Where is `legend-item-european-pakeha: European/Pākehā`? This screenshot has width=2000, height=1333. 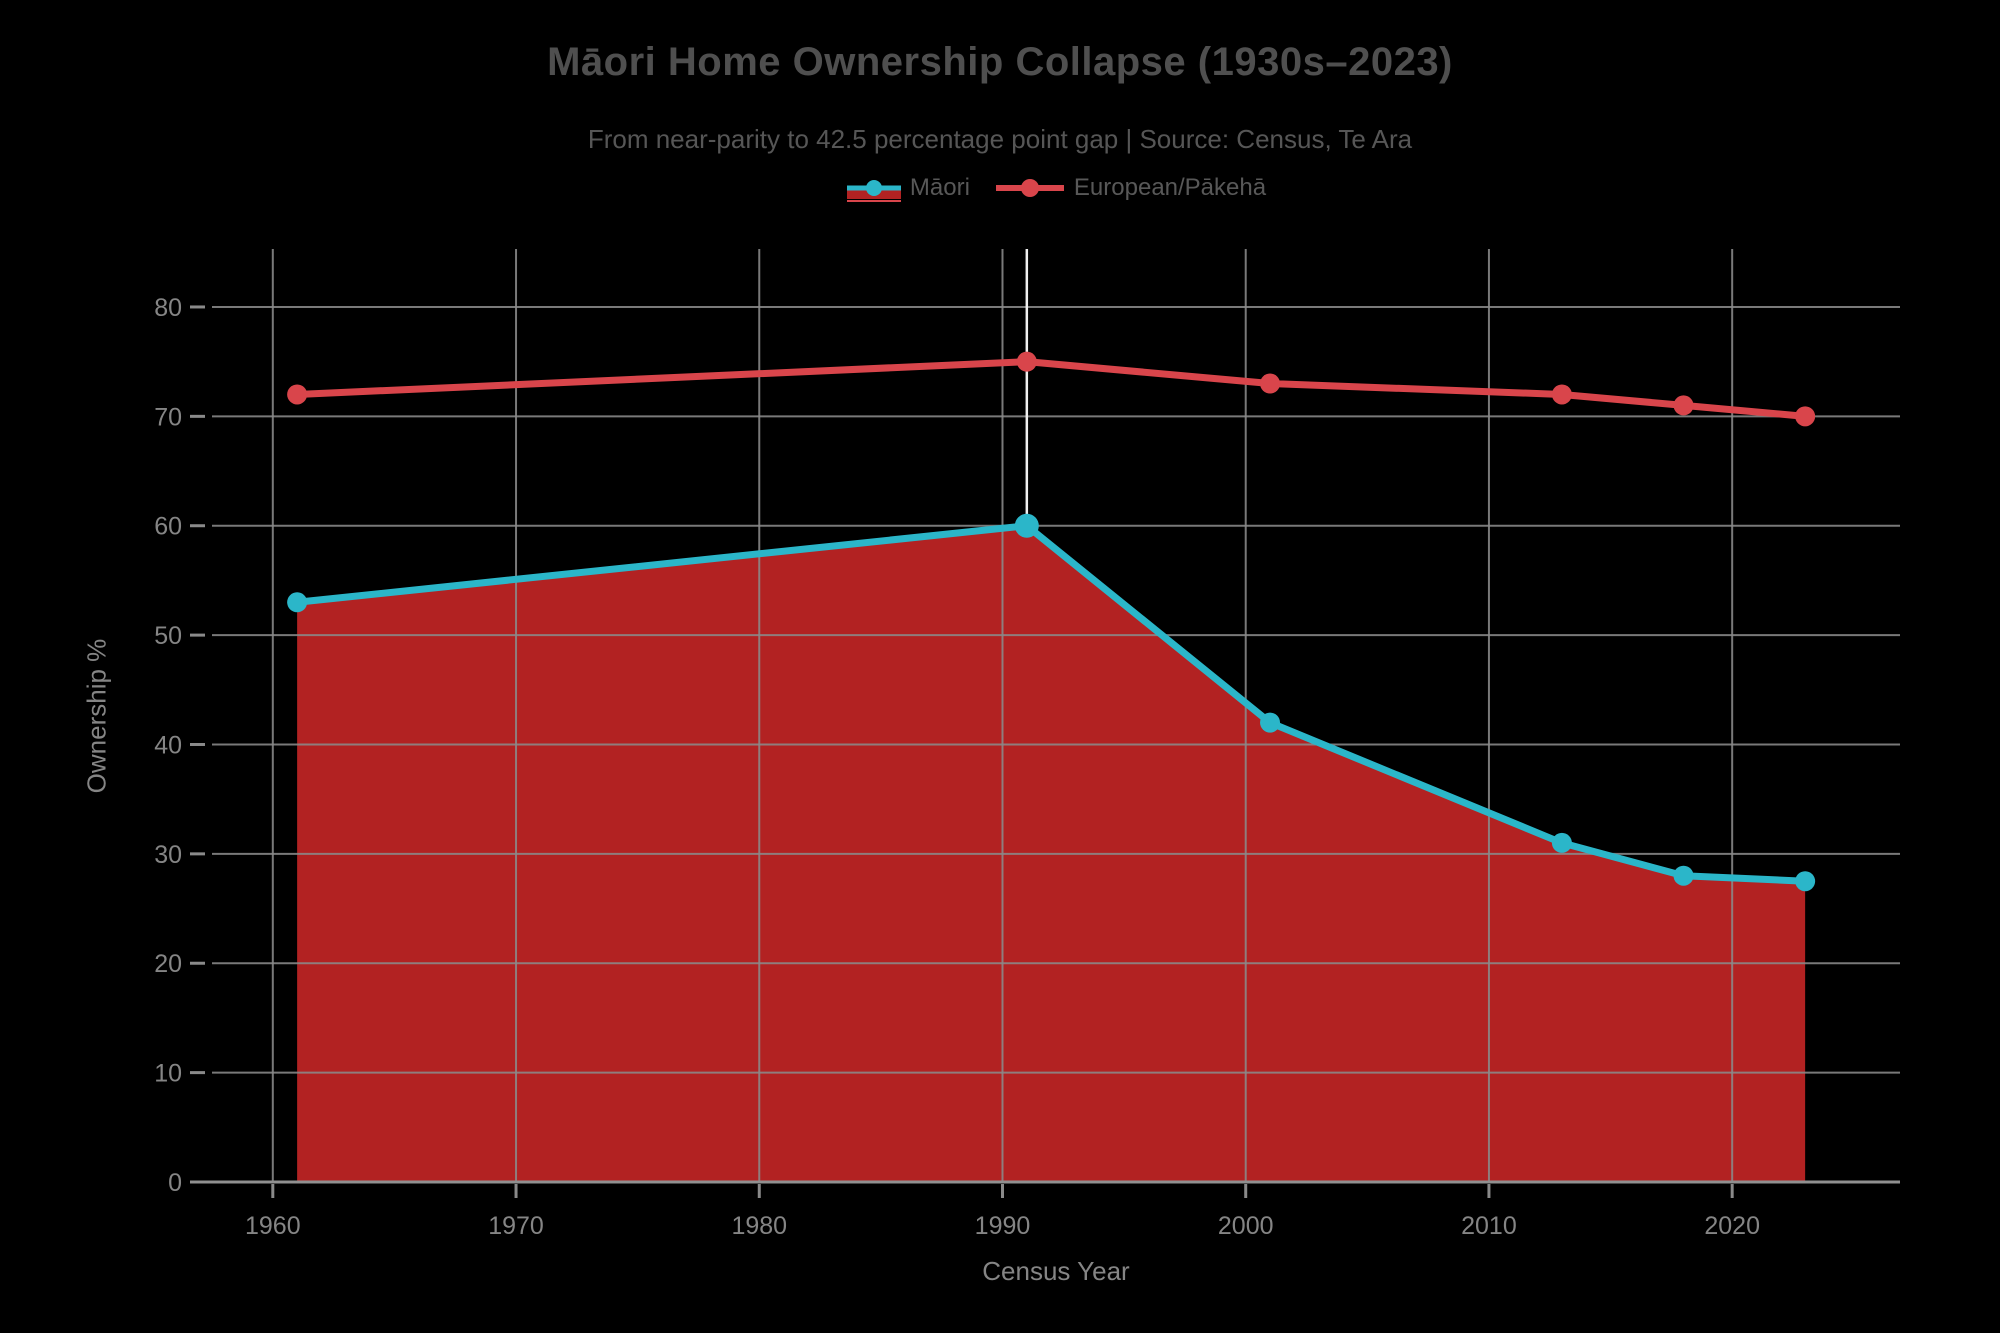 legend-item-european-pakeha: European/Pākehā is located at coordinates (1130, 188).